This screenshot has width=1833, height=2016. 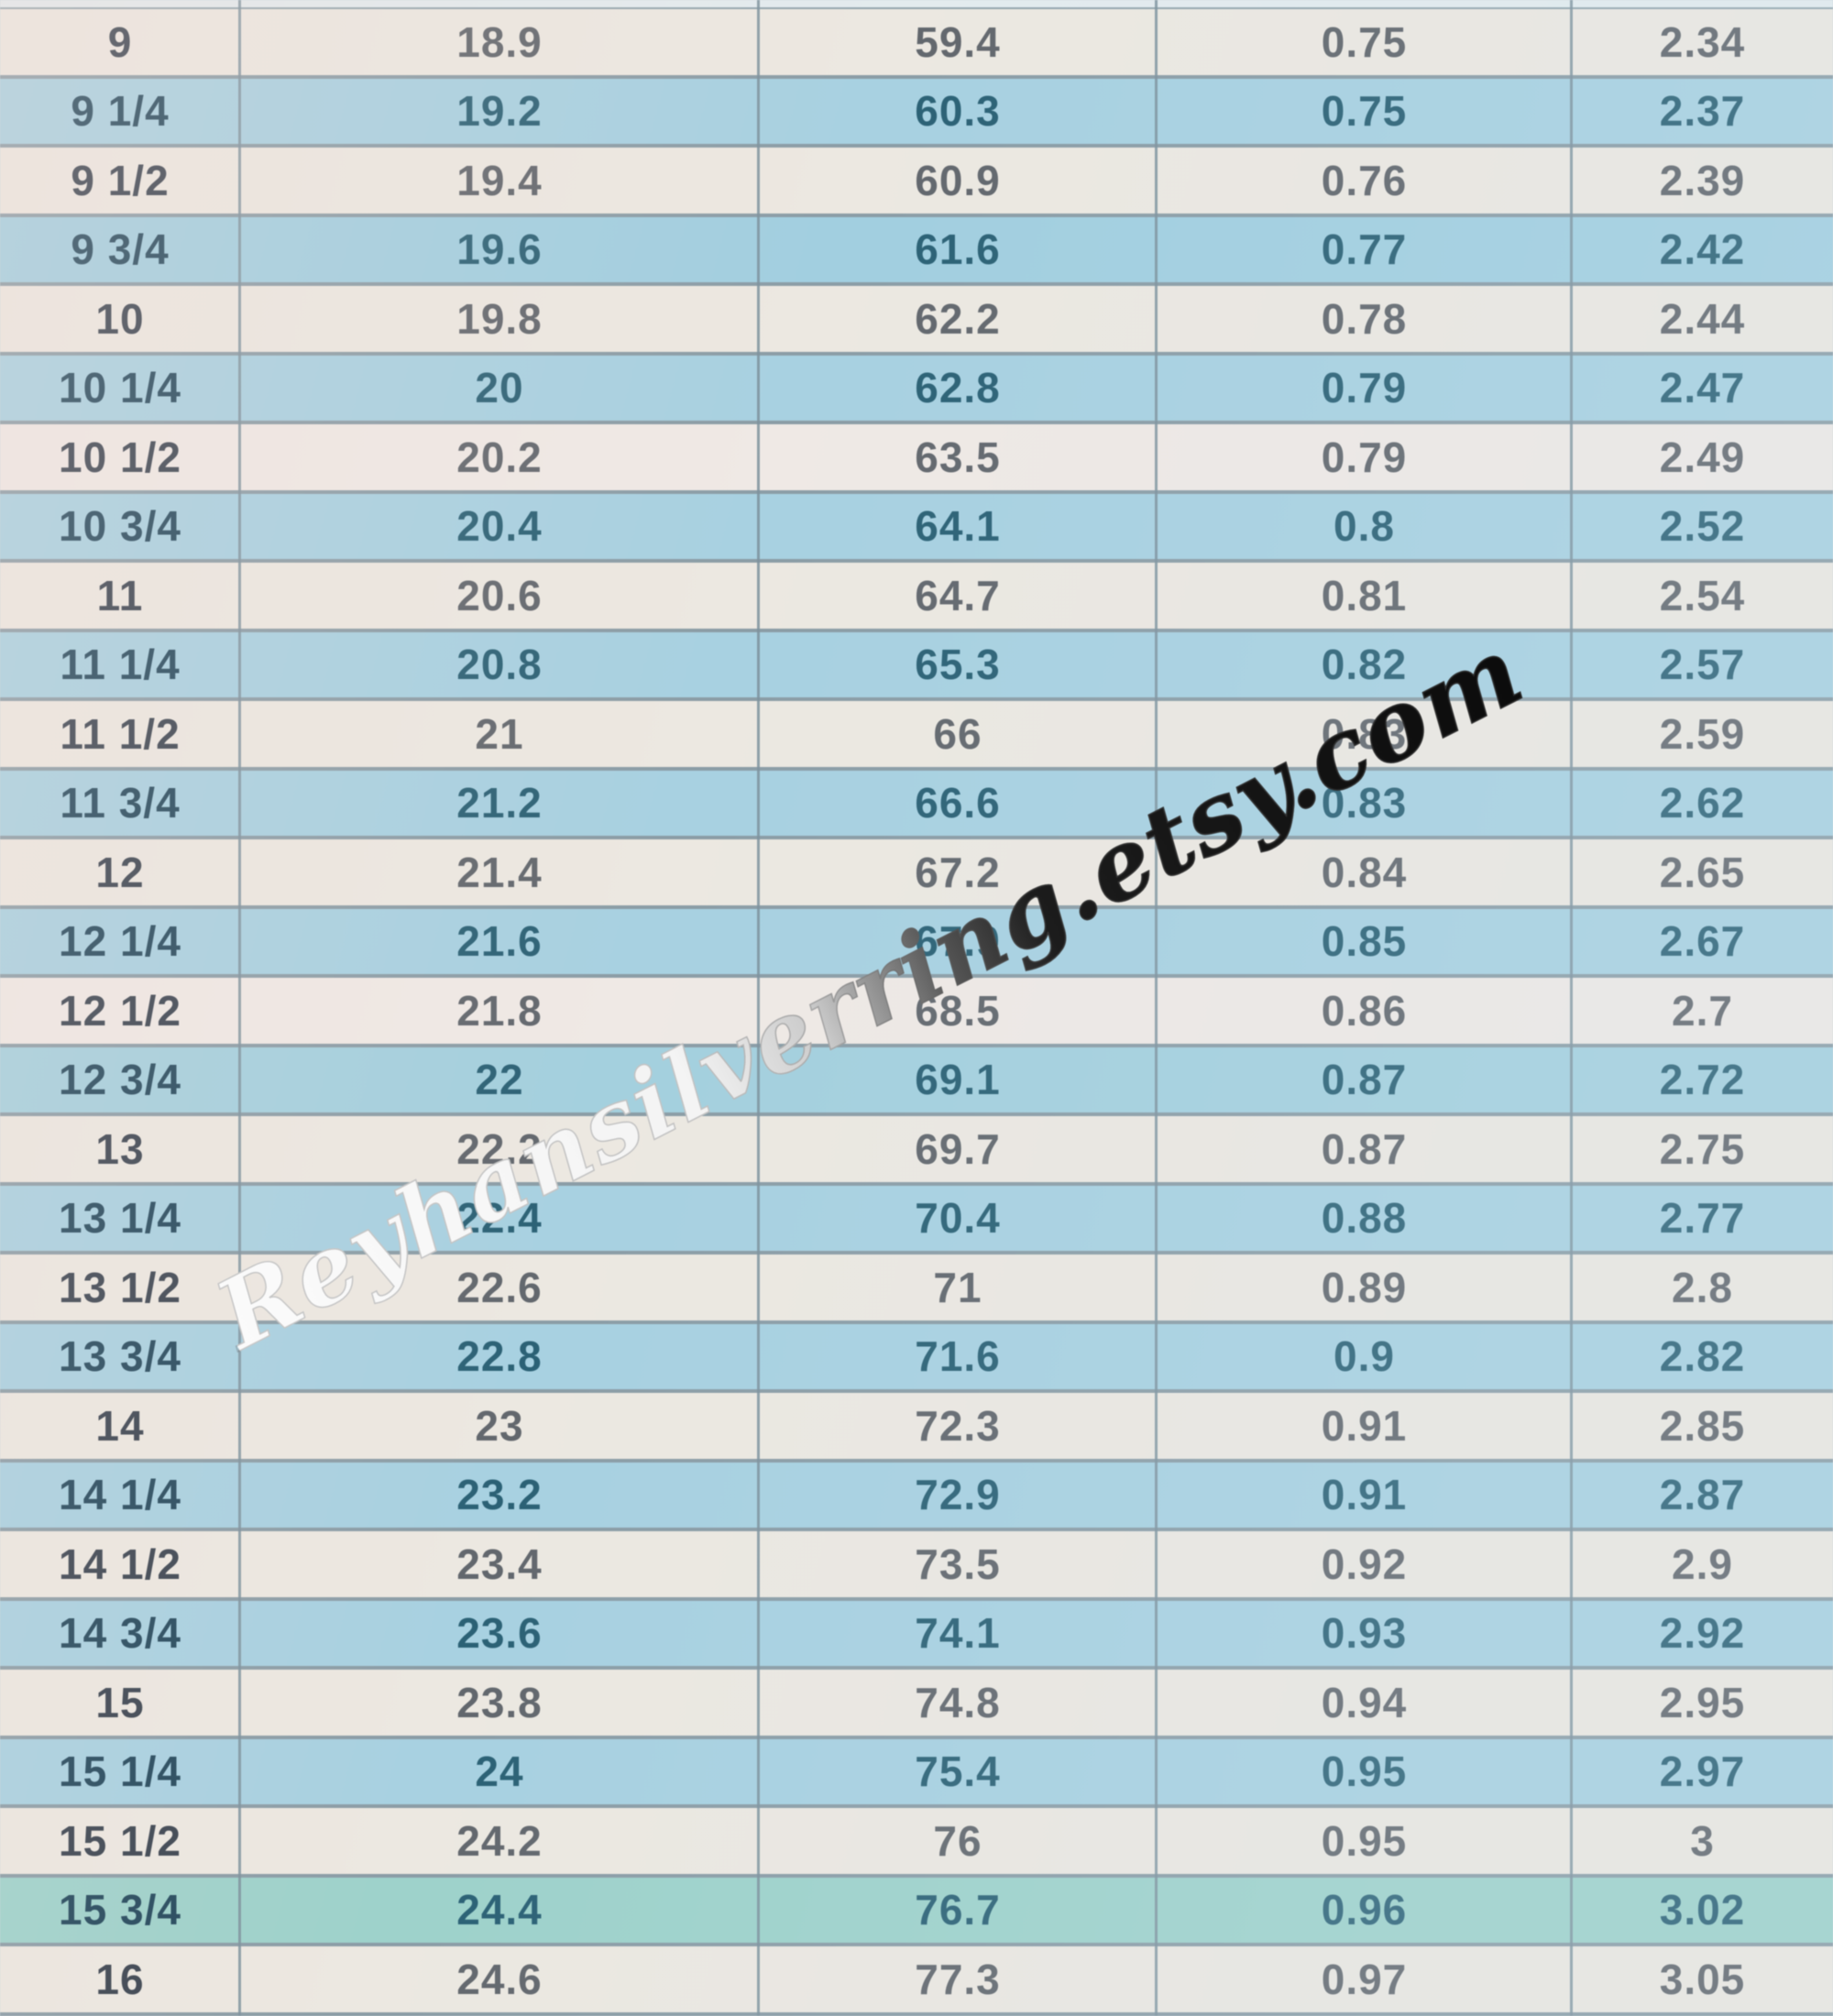 I want to click on cell-circumference-inch: 2.72, so click(x=1702, y=1080).